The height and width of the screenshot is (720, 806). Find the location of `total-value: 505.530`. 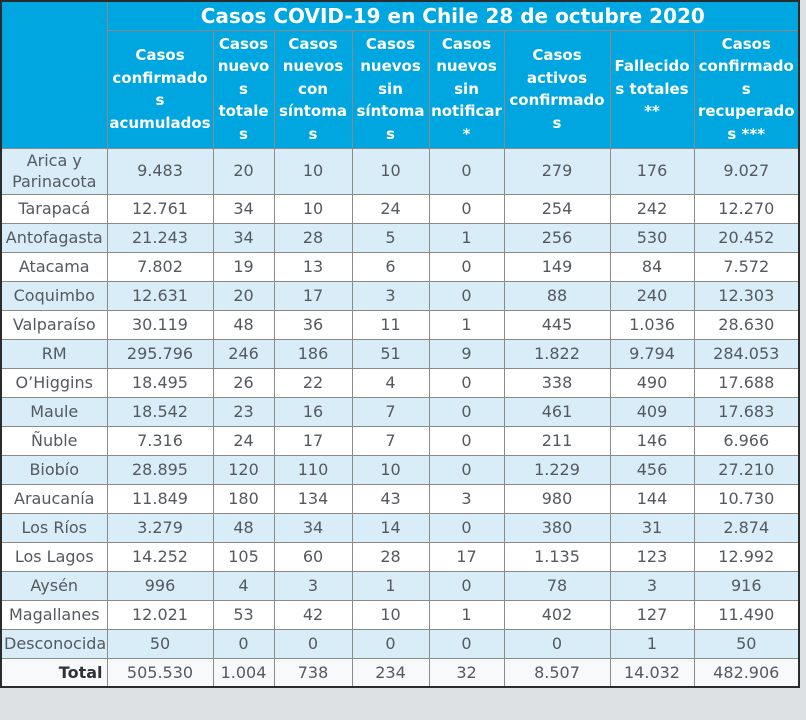

total-value: 505.530 is located at coordinates (160, 672).